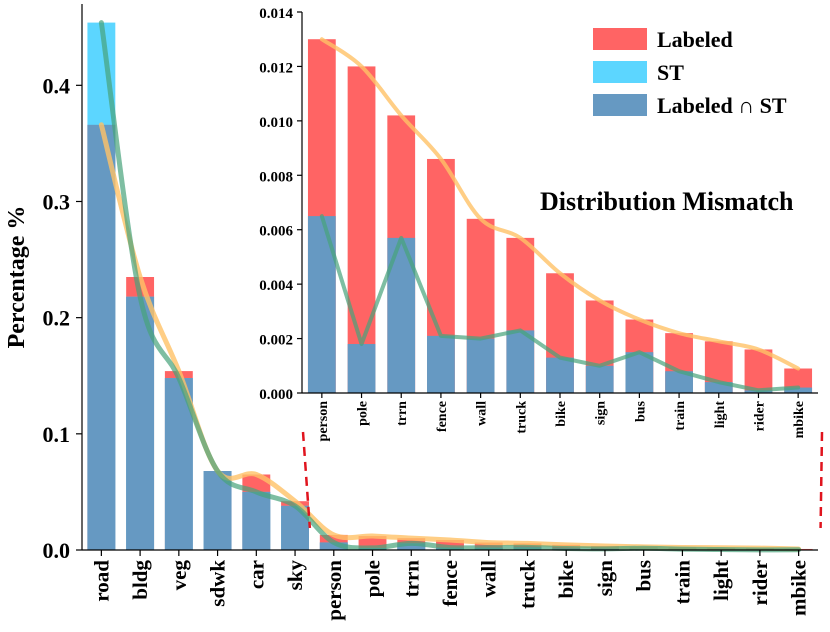 This screenshot has height=632, width=830. What do you see at coordinates (758, 371) in the screenshot?
I see `inset-bar-labeled-rider` at bounding box center [758, 371].